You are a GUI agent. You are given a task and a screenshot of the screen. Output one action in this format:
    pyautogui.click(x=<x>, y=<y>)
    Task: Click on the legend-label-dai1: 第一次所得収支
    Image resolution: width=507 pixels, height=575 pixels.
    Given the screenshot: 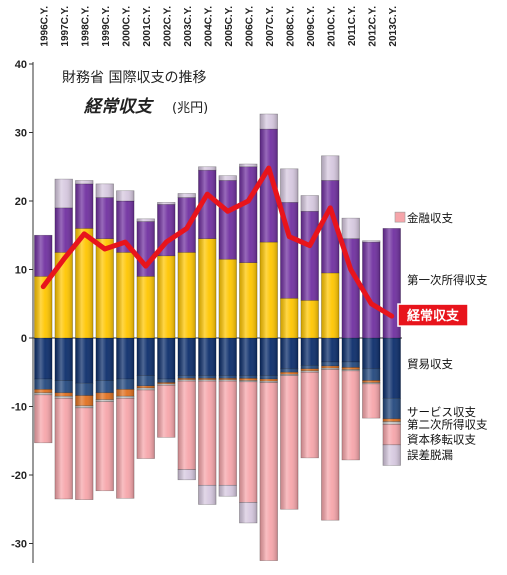 What is the action you would take?
    pyautogui.click(x=447, y=280)
    